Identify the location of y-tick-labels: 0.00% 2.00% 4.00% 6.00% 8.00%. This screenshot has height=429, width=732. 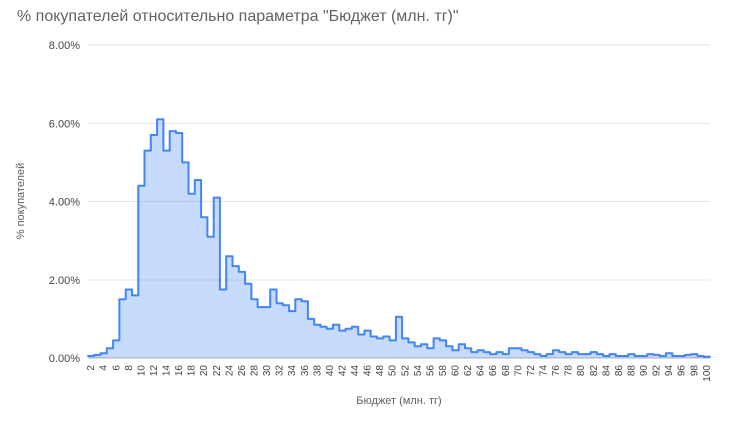
(64, 202).